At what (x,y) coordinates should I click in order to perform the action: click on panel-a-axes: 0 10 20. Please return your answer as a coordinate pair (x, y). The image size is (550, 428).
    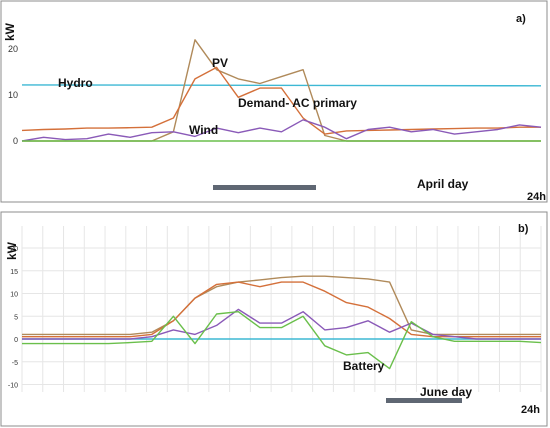
    Looking at the image, I should click on (13, 95).